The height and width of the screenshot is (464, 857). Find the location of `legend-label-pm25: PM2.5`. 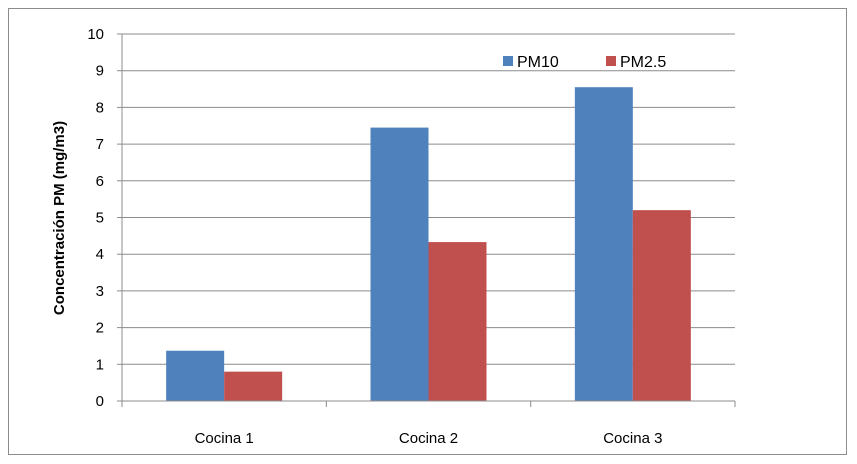

legend-label-pm25: PM2.5 is located at coordinates (643, 62).